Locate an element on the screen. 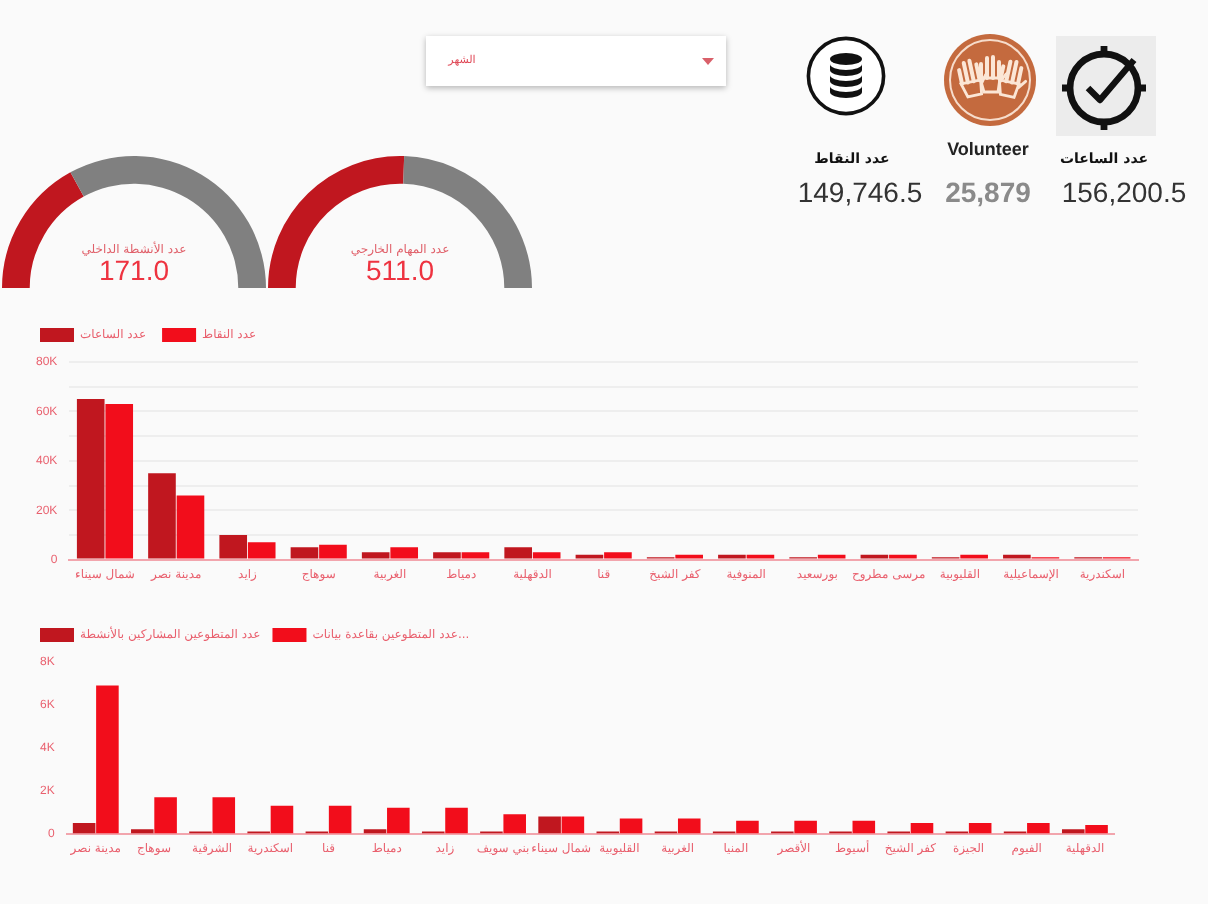  text: 511.0 is located at coordinates (400, 269).